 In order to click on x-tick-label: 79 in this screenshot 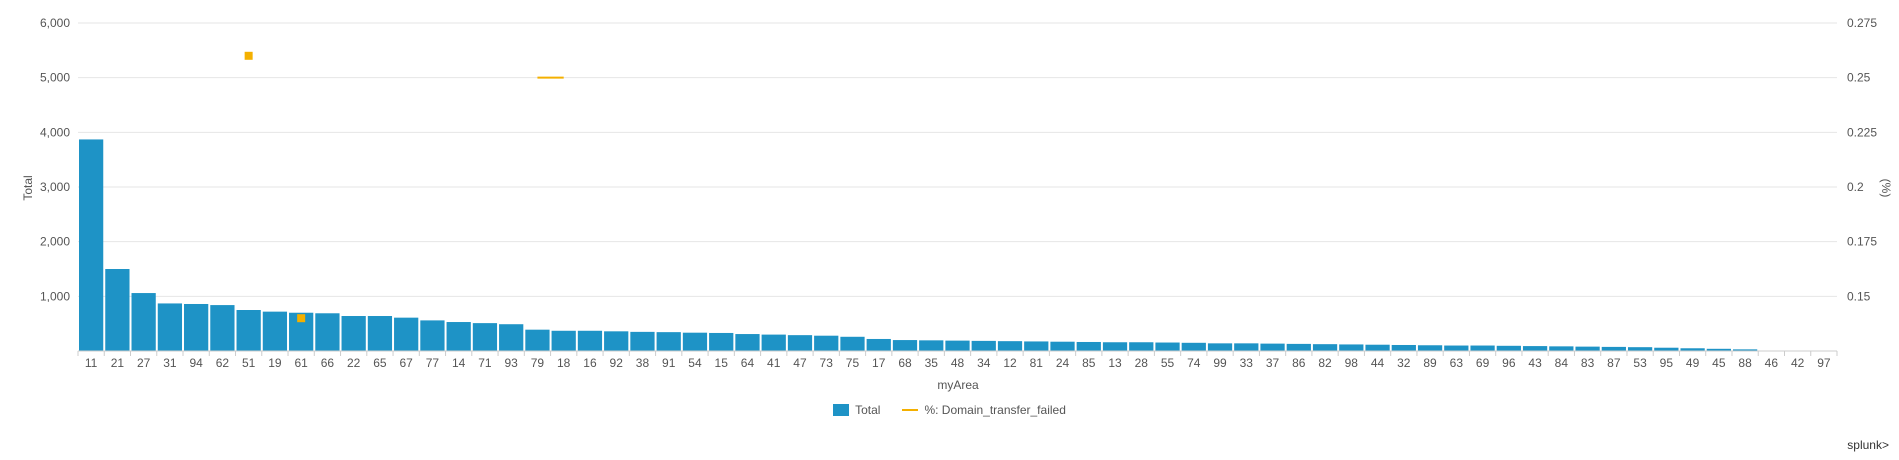, I will do `click(538, 363)`.